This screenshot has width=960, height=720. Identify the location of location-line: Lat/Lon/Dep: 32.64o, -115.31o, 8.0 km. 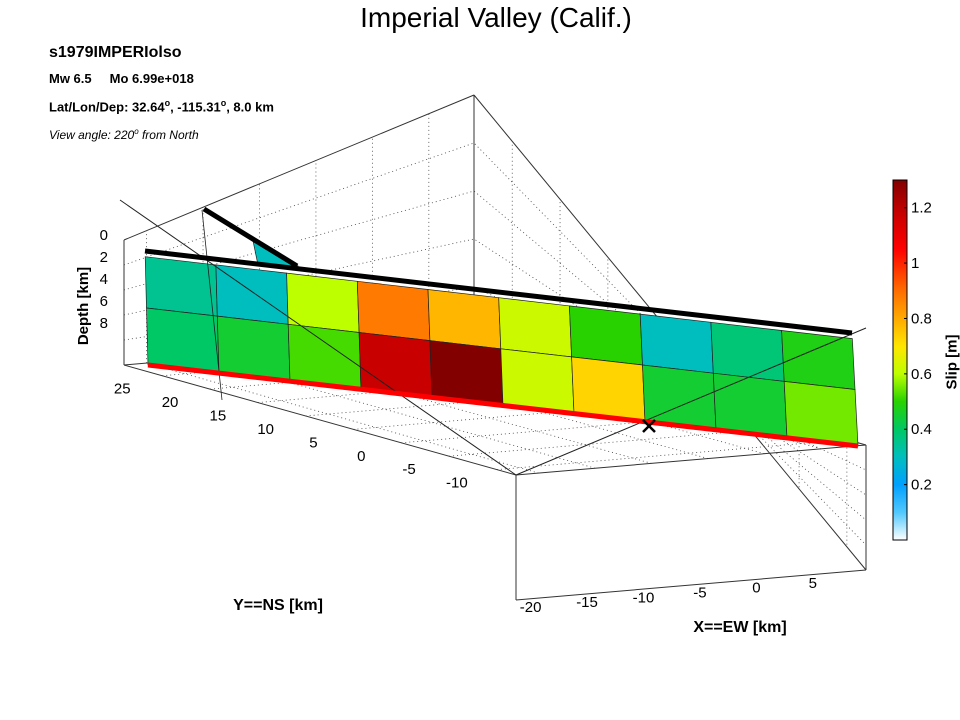
(161, 106).